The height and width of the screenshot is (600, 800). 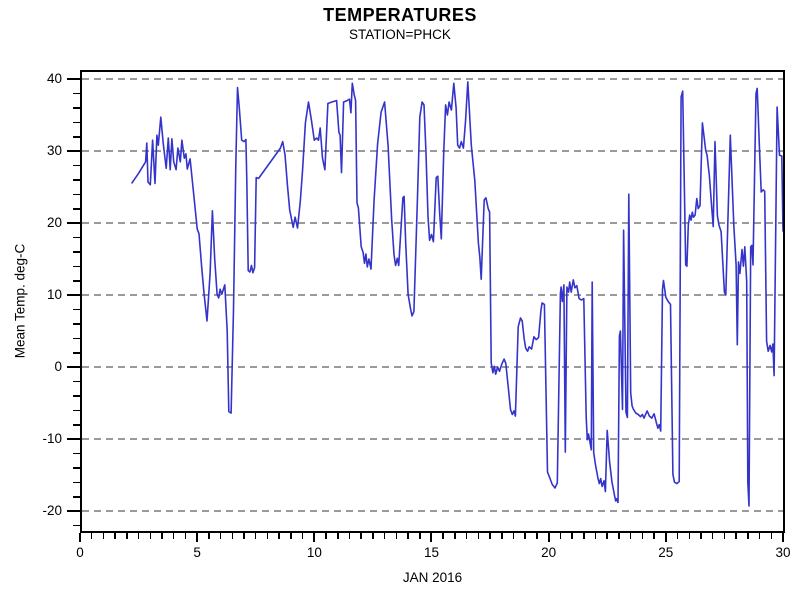 What do you see at coordinates (54, 150) in the screenshot?
I see `y-tick-label: 30` at bounding box center [54, 150].